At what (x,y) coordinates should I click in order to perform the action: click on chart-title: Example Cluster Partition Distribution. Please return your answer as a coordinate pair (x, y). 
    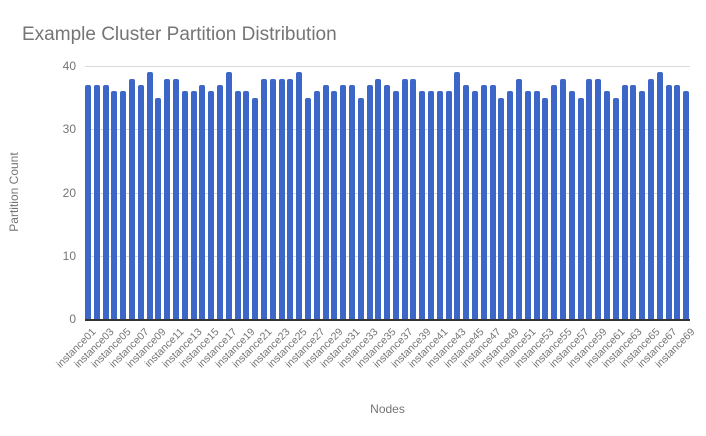
    Looking at the image, I should click on (179, 34).